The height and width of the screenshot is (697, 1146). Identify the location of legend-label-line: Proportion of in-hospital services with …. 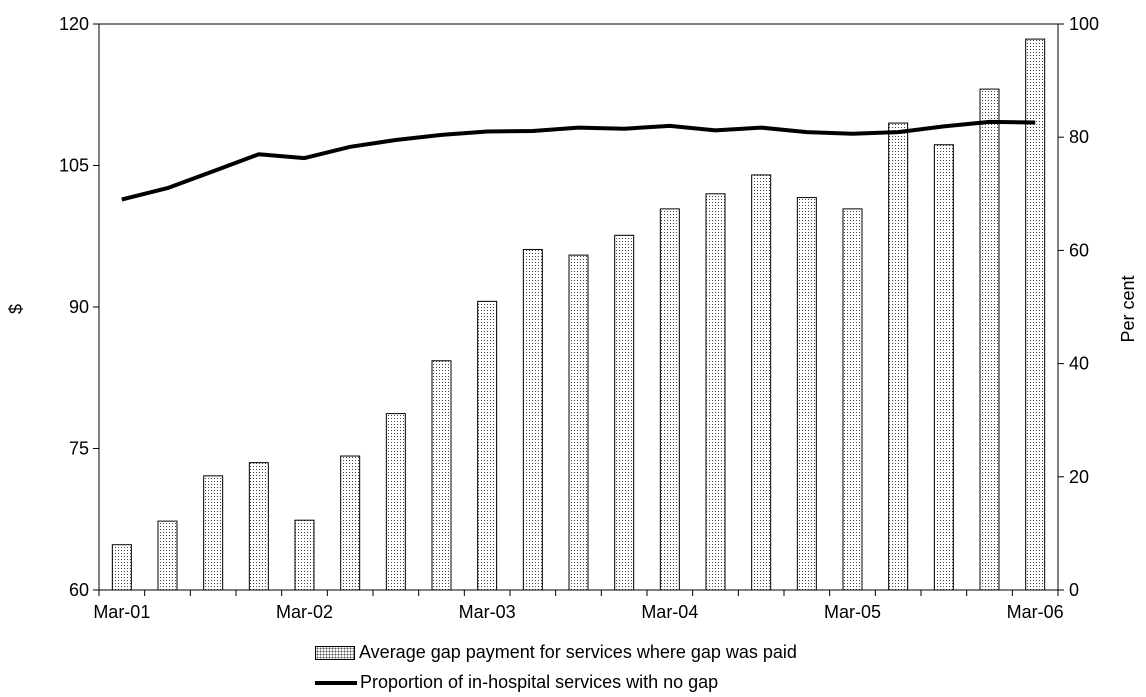
(539, 682).